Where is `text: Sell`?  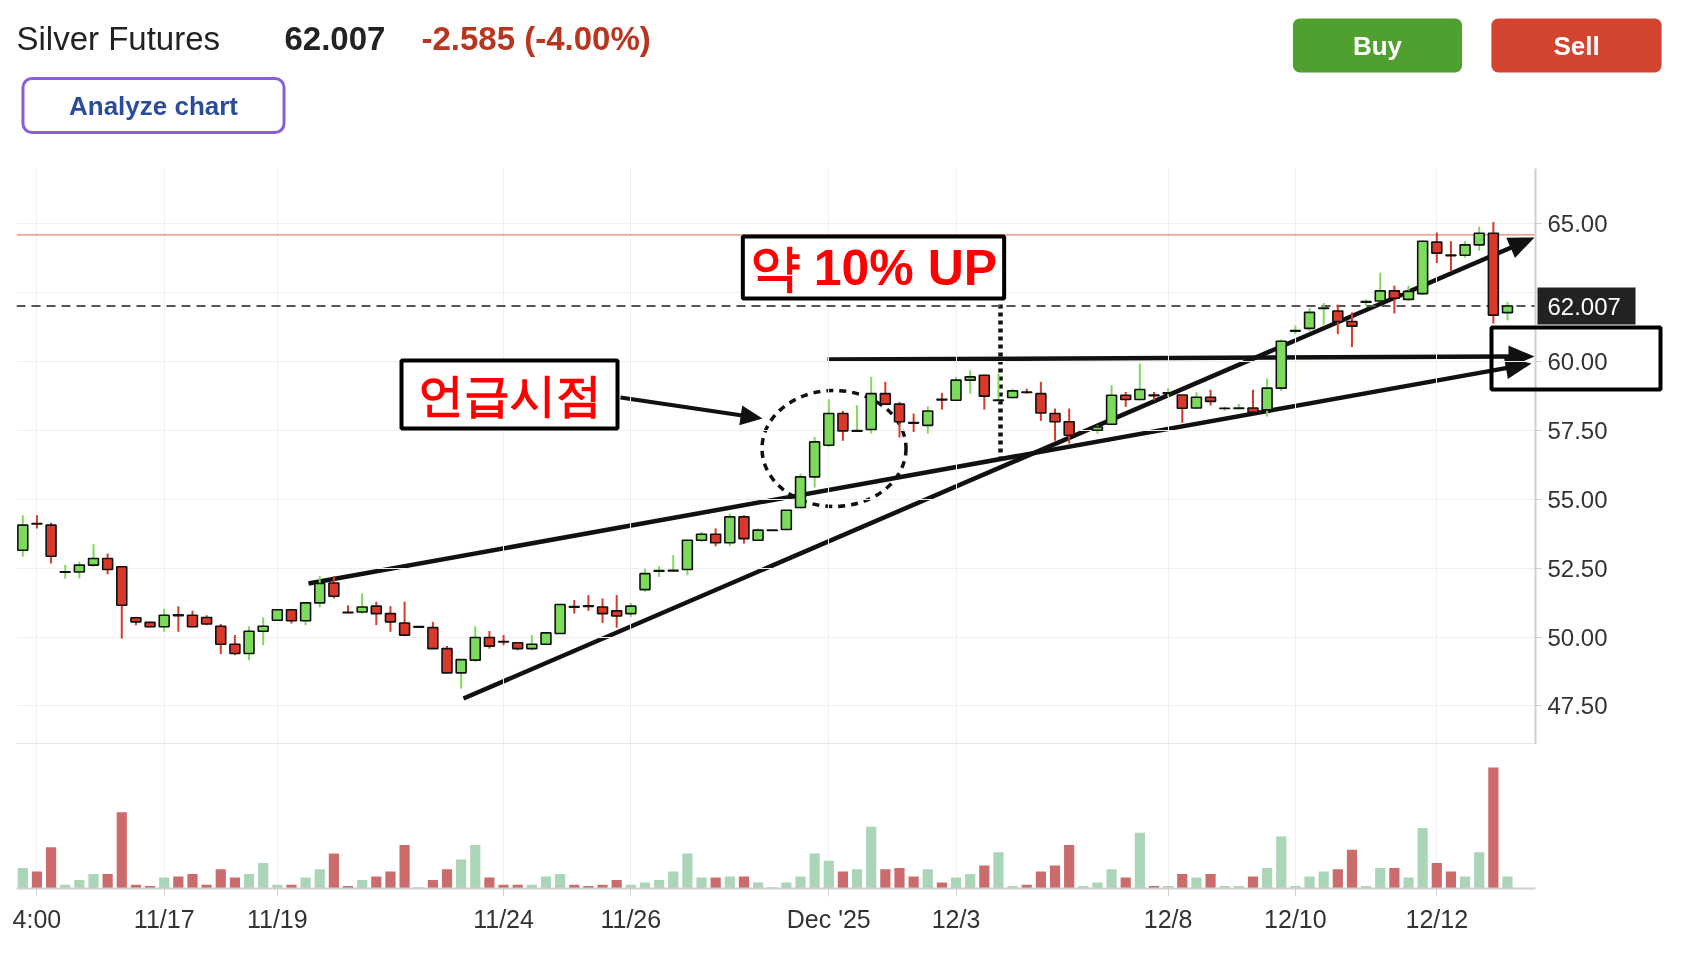
text: Sell is located at coordinates (1576, 45).